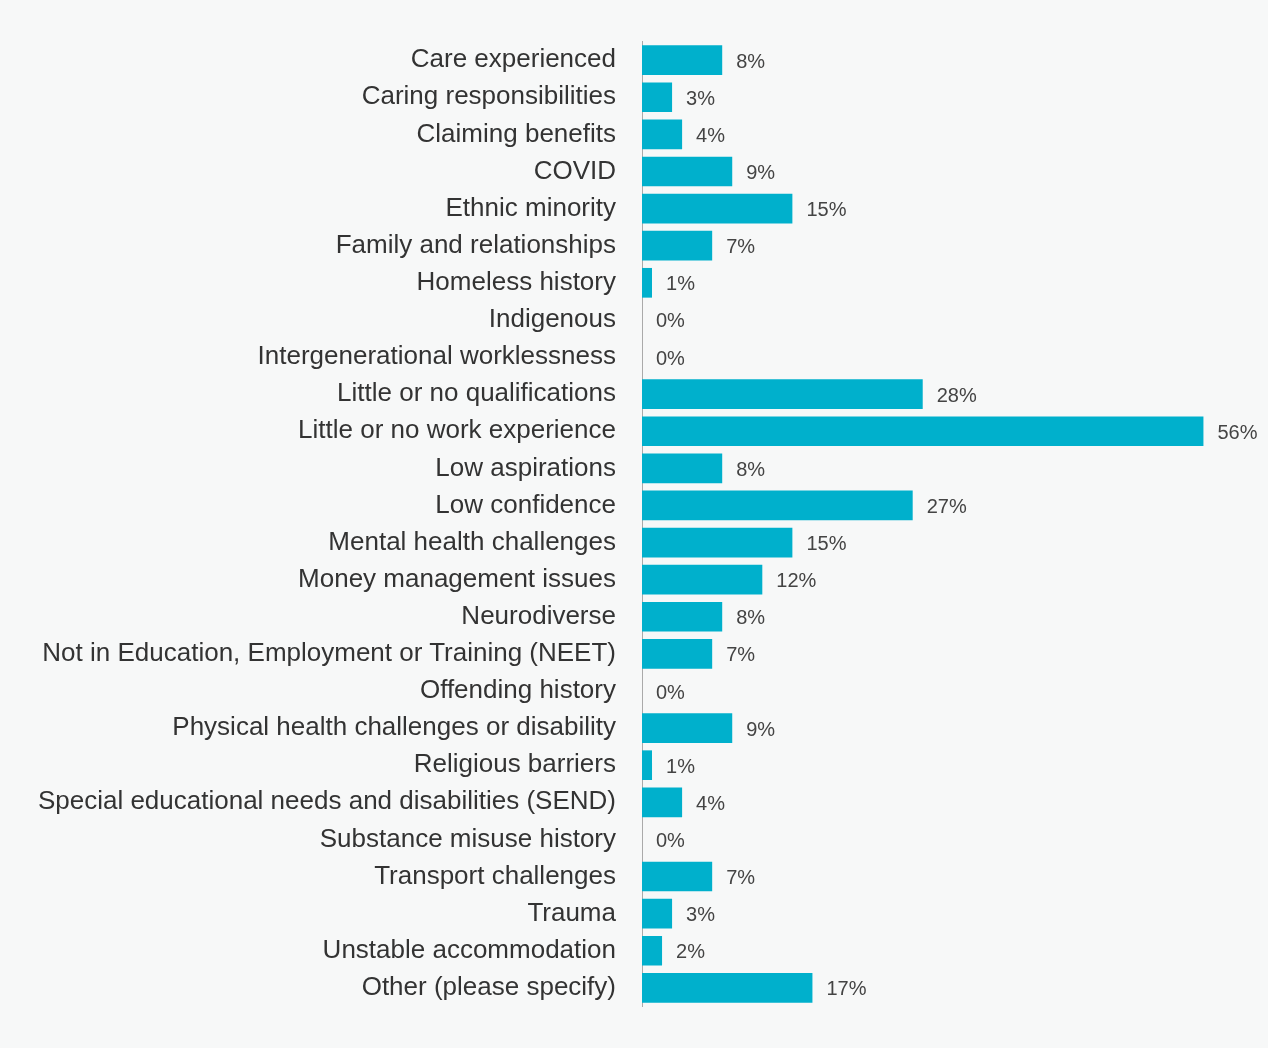 The height and width of the screenshot is (1048, 1268). I want to click on data-label: 12%, so click(796, 580).